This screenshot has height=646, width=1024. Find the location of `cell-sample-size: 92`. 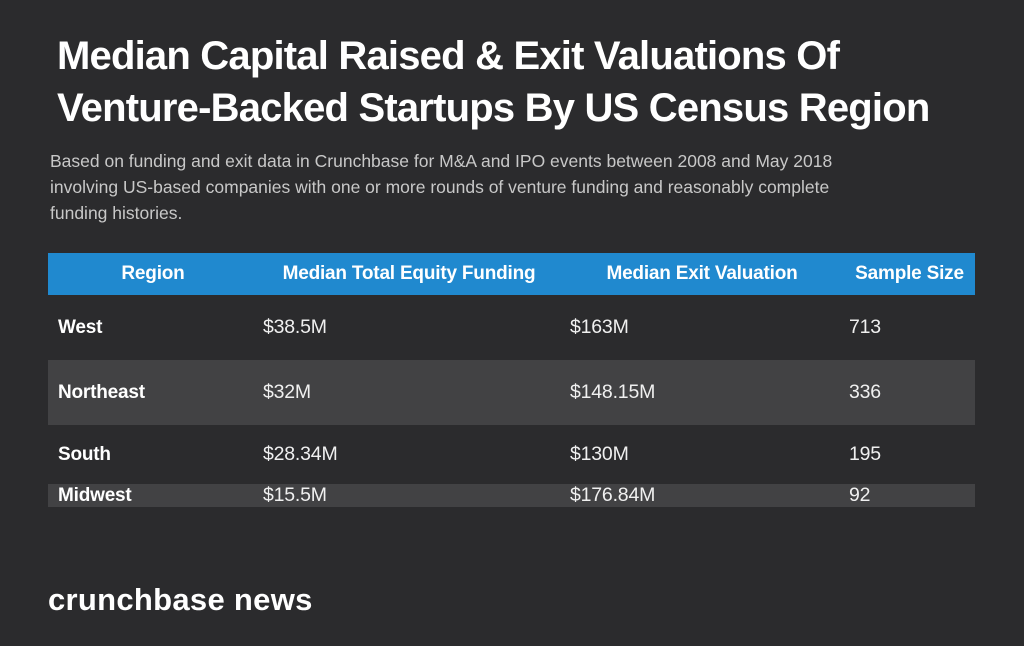

cell-sample-size: 92 is located at coordinates (860, 495).